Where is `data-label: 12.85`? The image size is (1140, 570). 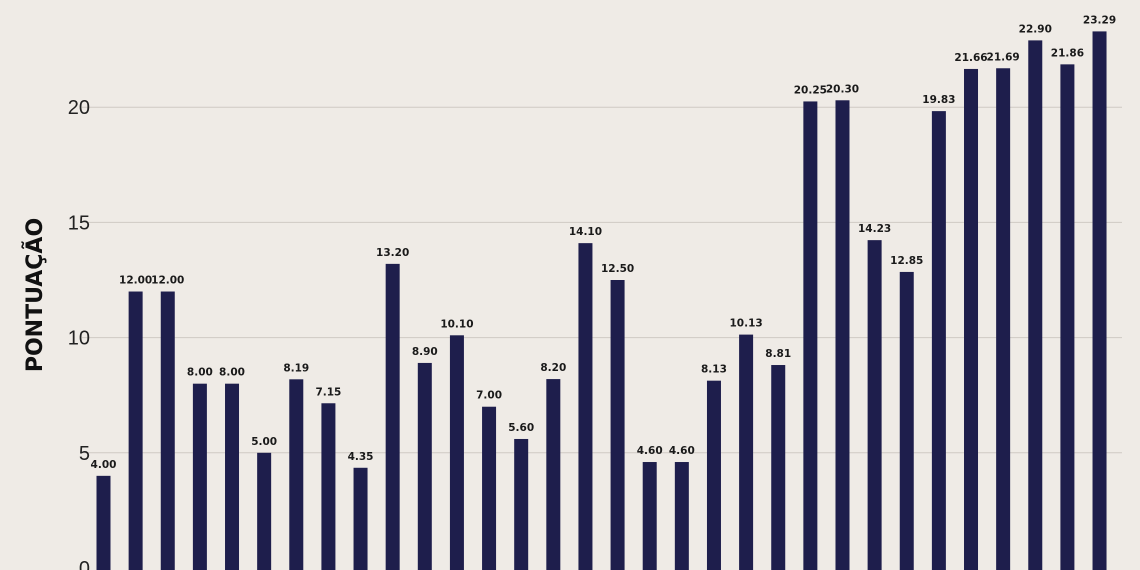 data-label: 12.85 is located at coordinates (906, 261).